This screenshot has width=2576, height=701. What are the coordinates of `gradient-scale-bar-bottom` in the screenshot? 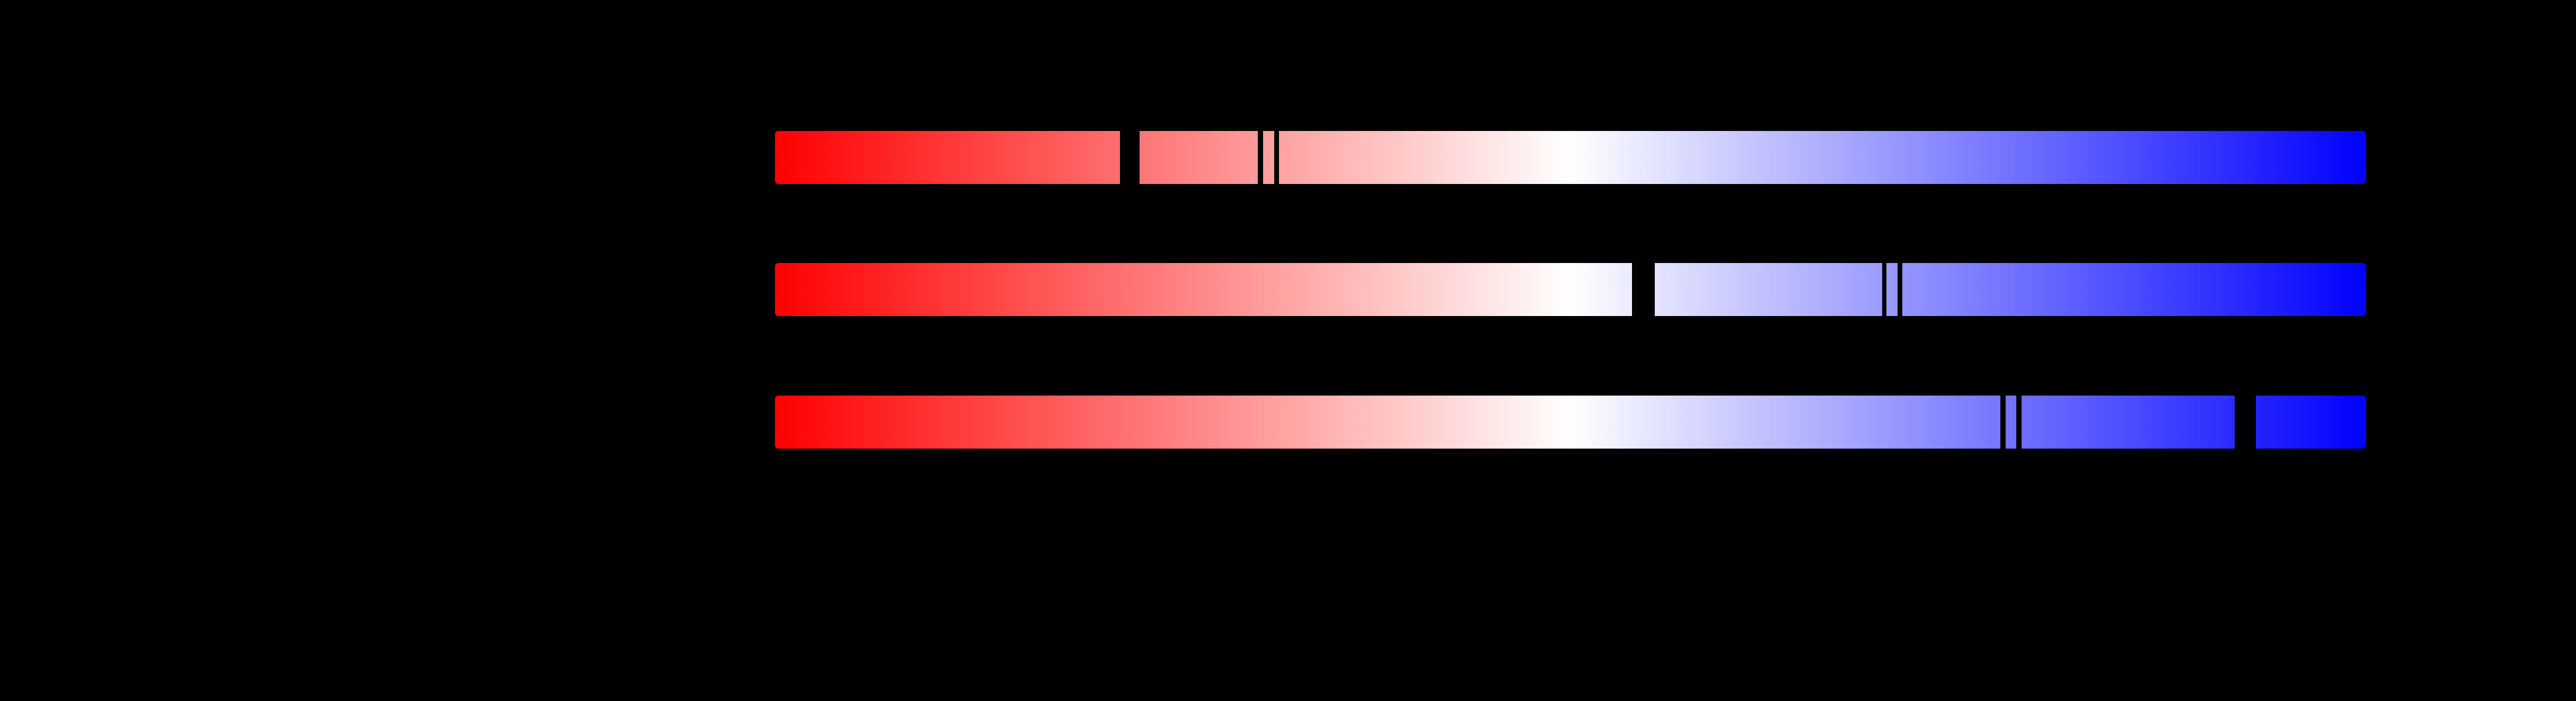 It's located at (1570, 422).